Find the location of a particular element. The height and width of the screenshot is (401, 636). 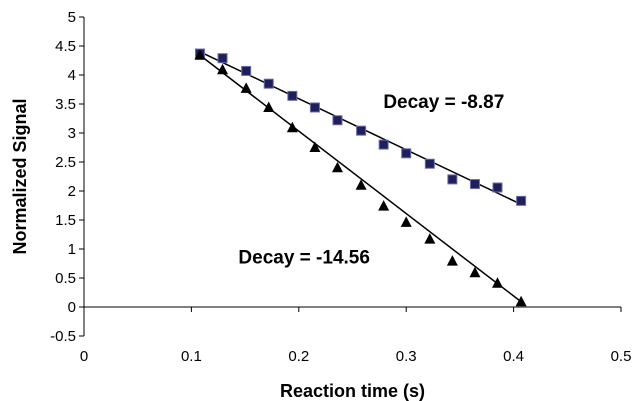

x-tick-label: 0.1 is located at coordinates (191, 356).